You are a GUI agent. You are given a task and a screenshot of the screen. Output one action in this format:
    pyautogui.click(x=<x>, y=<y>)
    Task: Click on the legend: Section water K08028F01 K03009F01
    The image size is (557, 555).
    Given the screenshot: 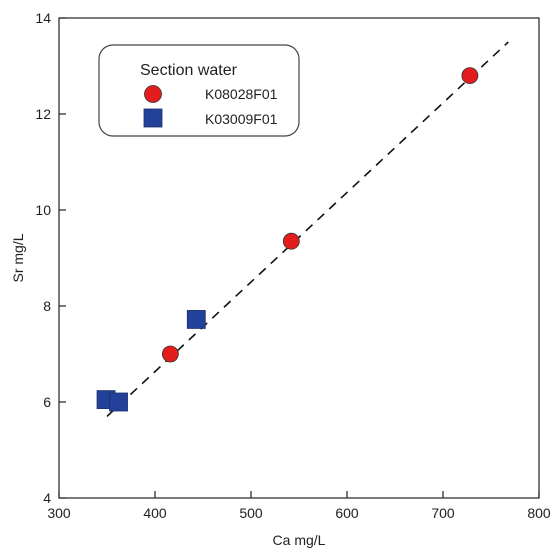 What is the action you would take?
    pyautogui.click(x=199, y=90)
    